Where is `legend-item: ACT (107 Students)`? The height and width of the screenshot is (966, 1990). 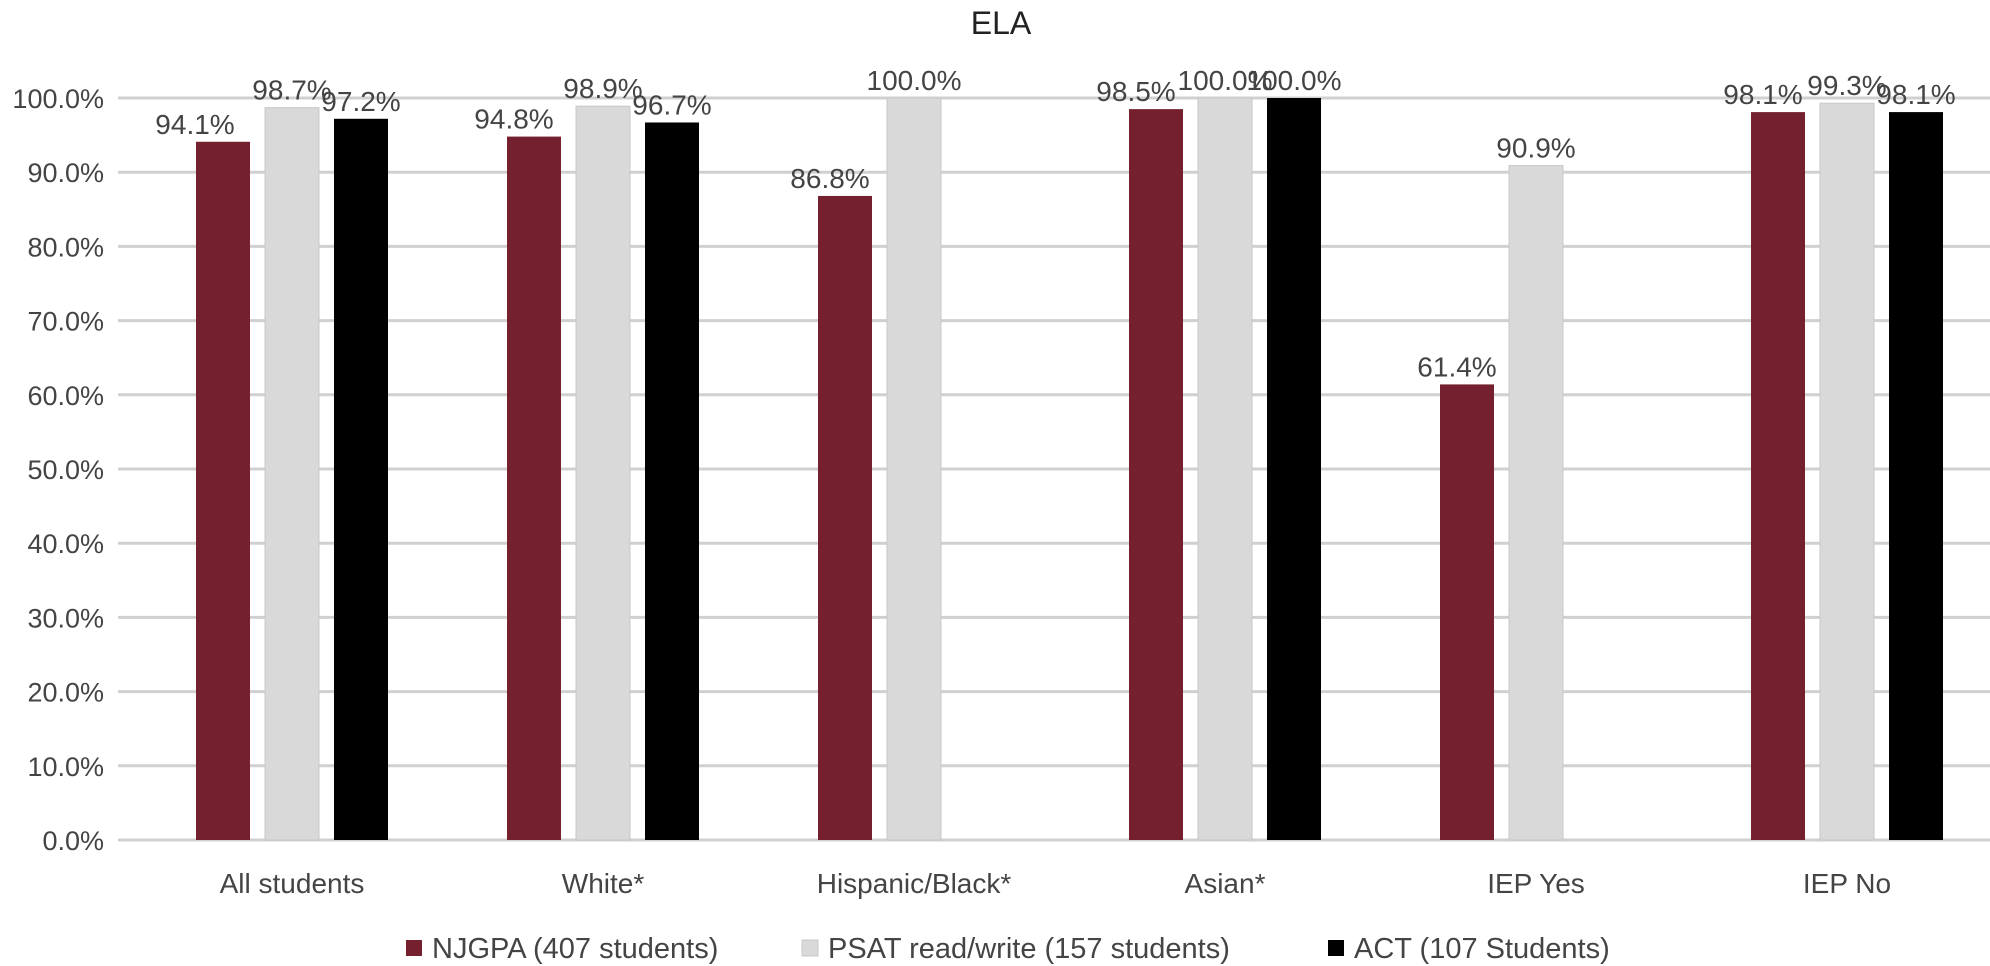
legend-item: ACT (107 Students) is located at coordinates (1469, 949).